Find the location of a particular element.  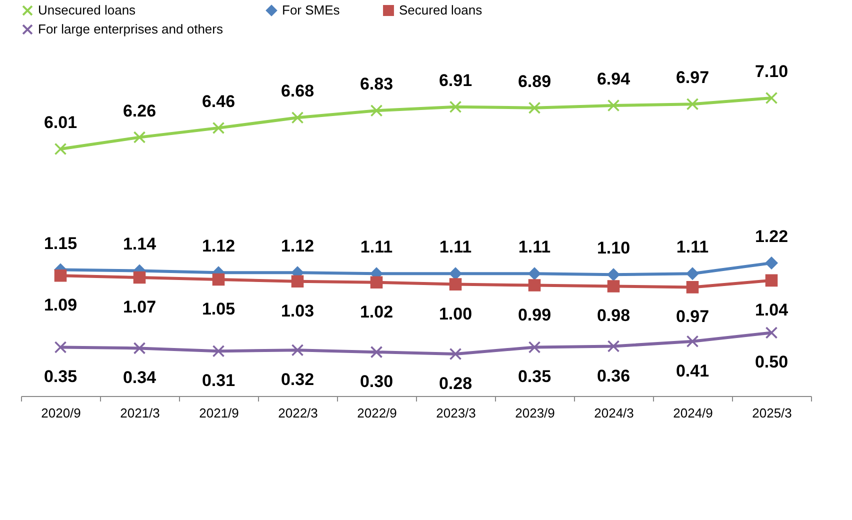

data-label: 6.83 is located at coordinates (377, 84).